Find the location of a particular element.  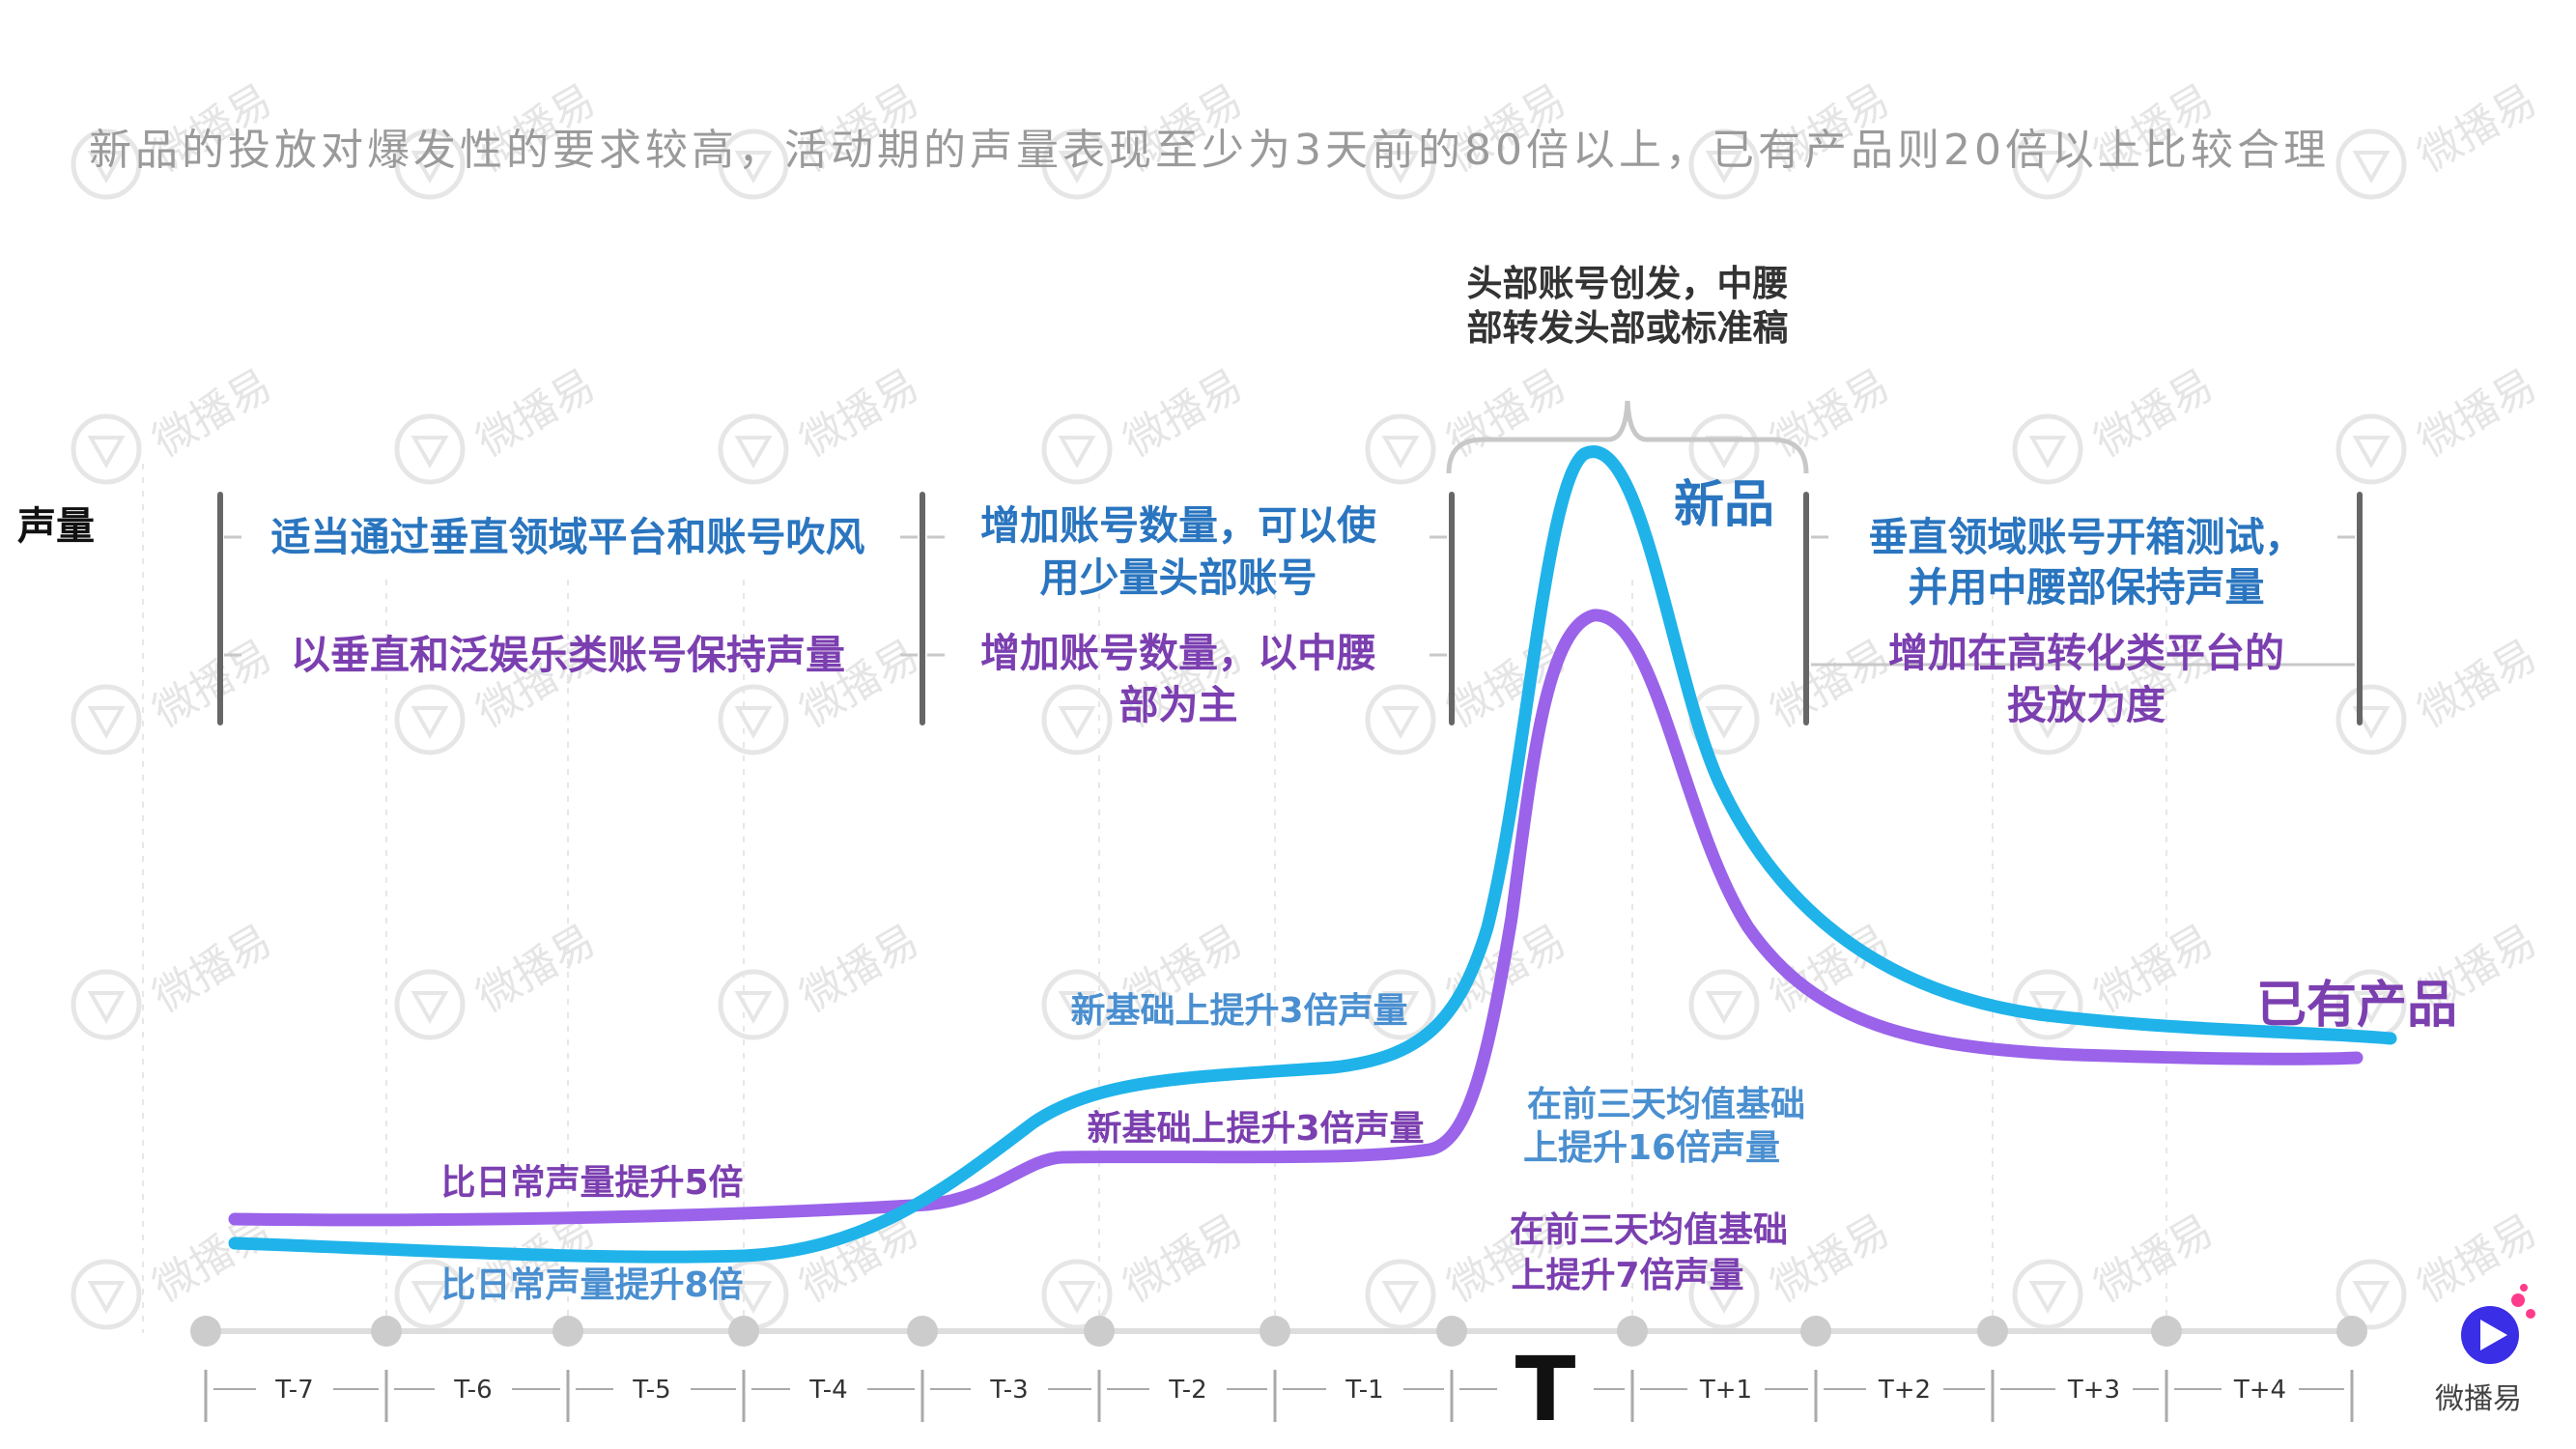

logo-text: 微播易 is located at coordinates (2478, 1399).